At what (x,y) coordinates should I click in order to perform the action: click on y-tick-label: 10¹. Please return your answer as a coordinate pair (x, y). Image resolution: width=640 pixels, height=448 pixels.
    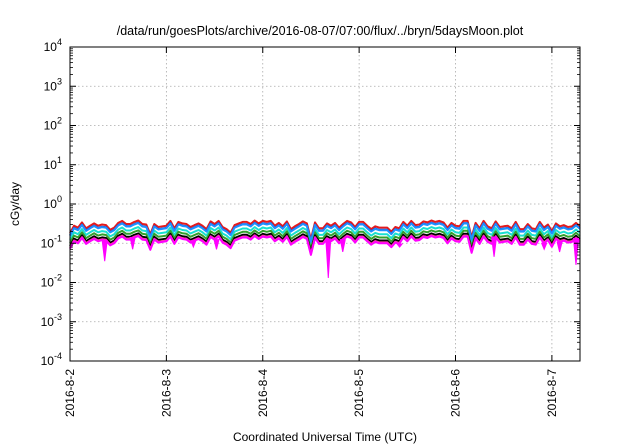
    Looking at the image, I should click on (53, 163).